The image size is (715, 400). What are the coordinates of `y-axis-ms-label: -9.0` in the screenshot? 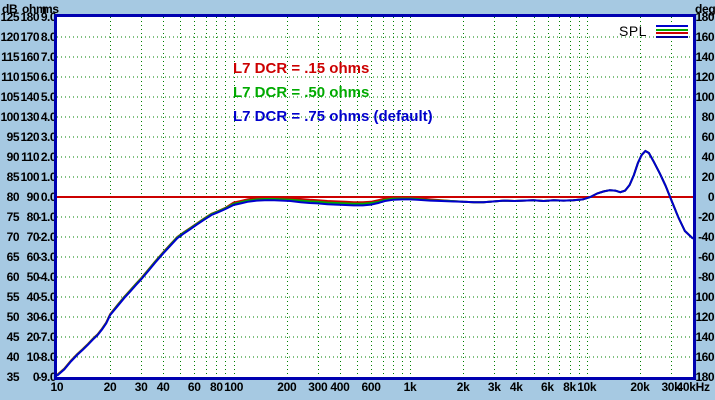 It's located at (46, 377).